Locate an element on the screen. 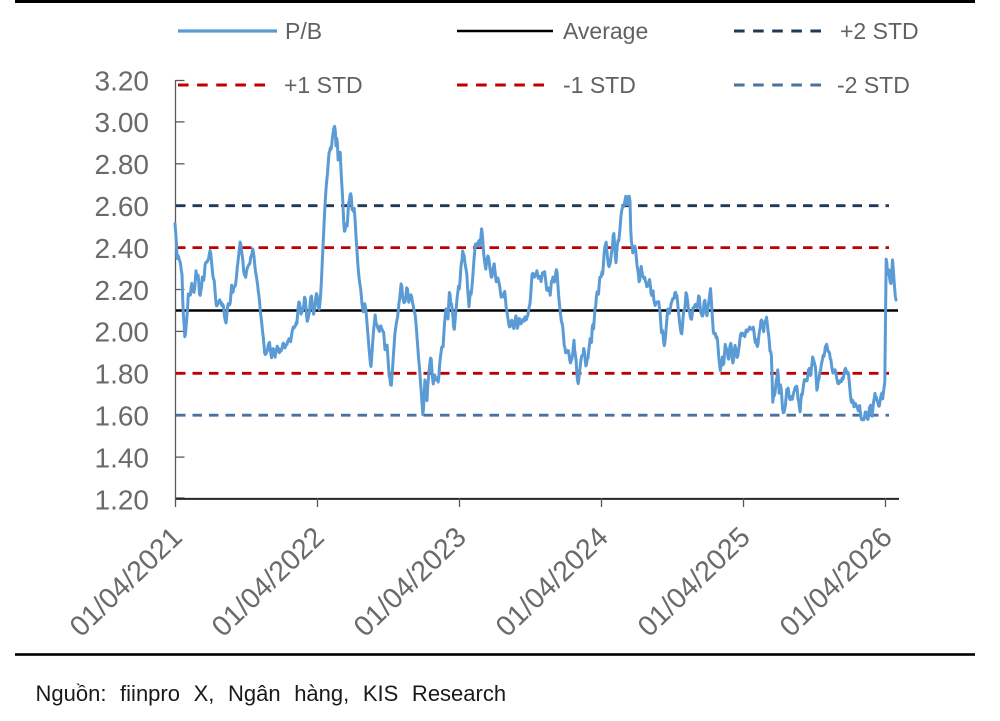 Image resolution: width=1000 pixels, height=721 pixels. svg-text: 1.20 is located at coordinates (122, 499).